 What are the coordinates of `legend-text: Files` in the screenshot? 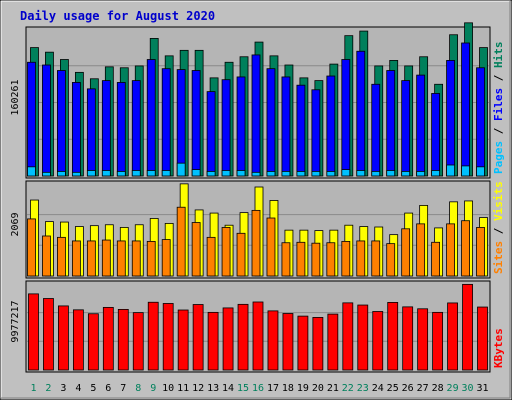 It's located at (498, 104).